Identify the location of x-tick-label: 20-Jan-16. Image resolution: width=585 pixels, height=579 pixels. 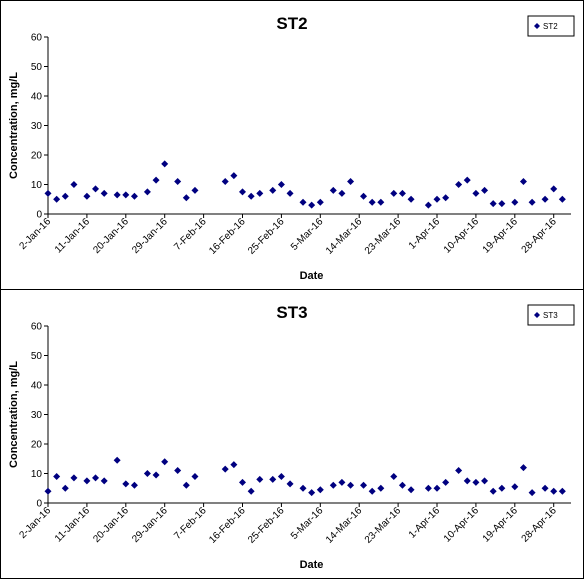
(111, 525).